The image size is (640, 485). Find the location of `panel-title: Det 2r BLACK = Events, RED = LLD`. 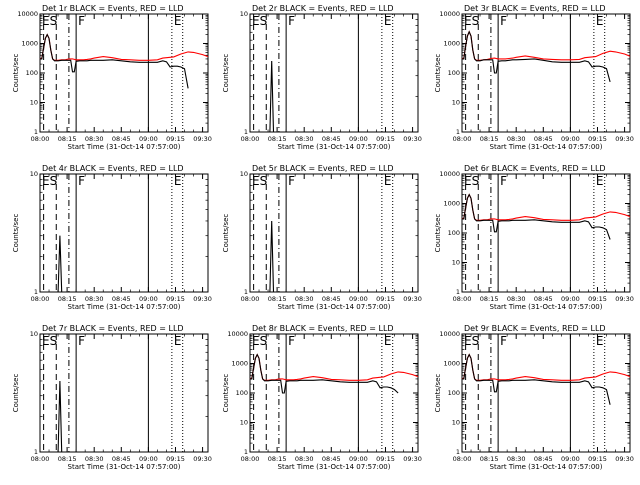

panel-title: Det 2r BLACK = Events, RED = LLD is located at coordinates (323, 8).